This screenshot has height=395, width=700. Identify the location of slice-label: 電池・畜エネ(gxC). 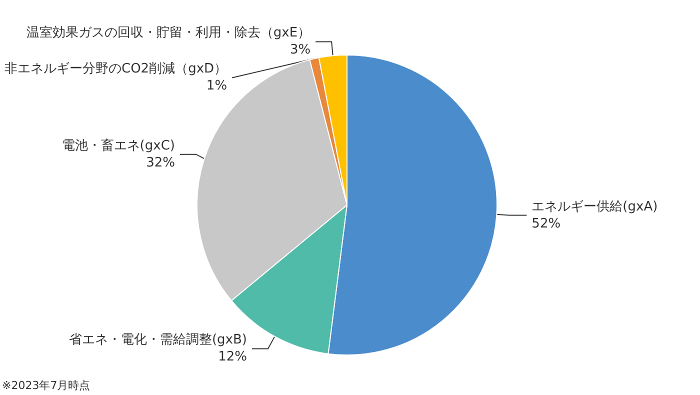
(118, 145).